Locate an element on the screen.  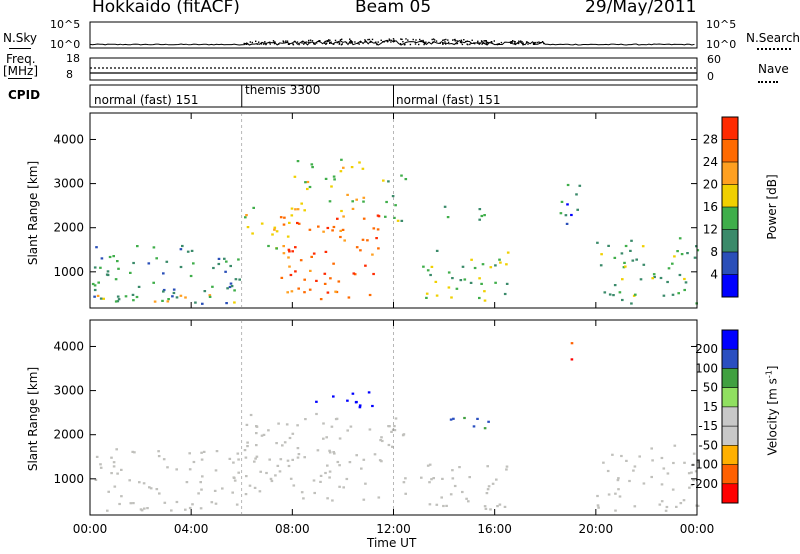
power-colorbar-tick-label: 12 is located at coordinates (710, 230).